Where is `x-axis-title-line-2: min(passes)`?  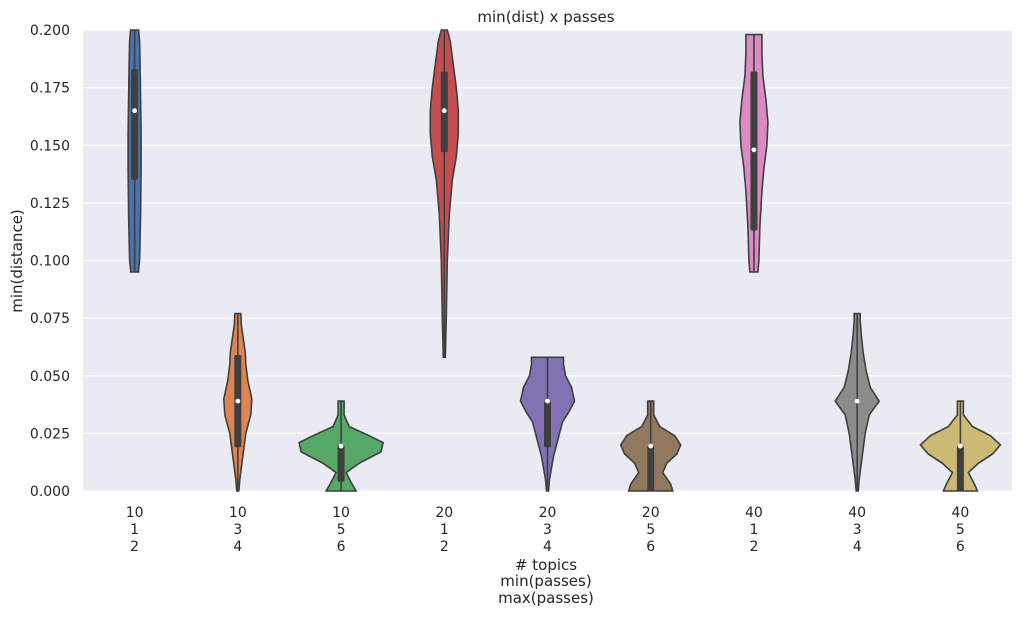
x-axis-title-line-2: min(passes) is located at coordinates (545, 581).